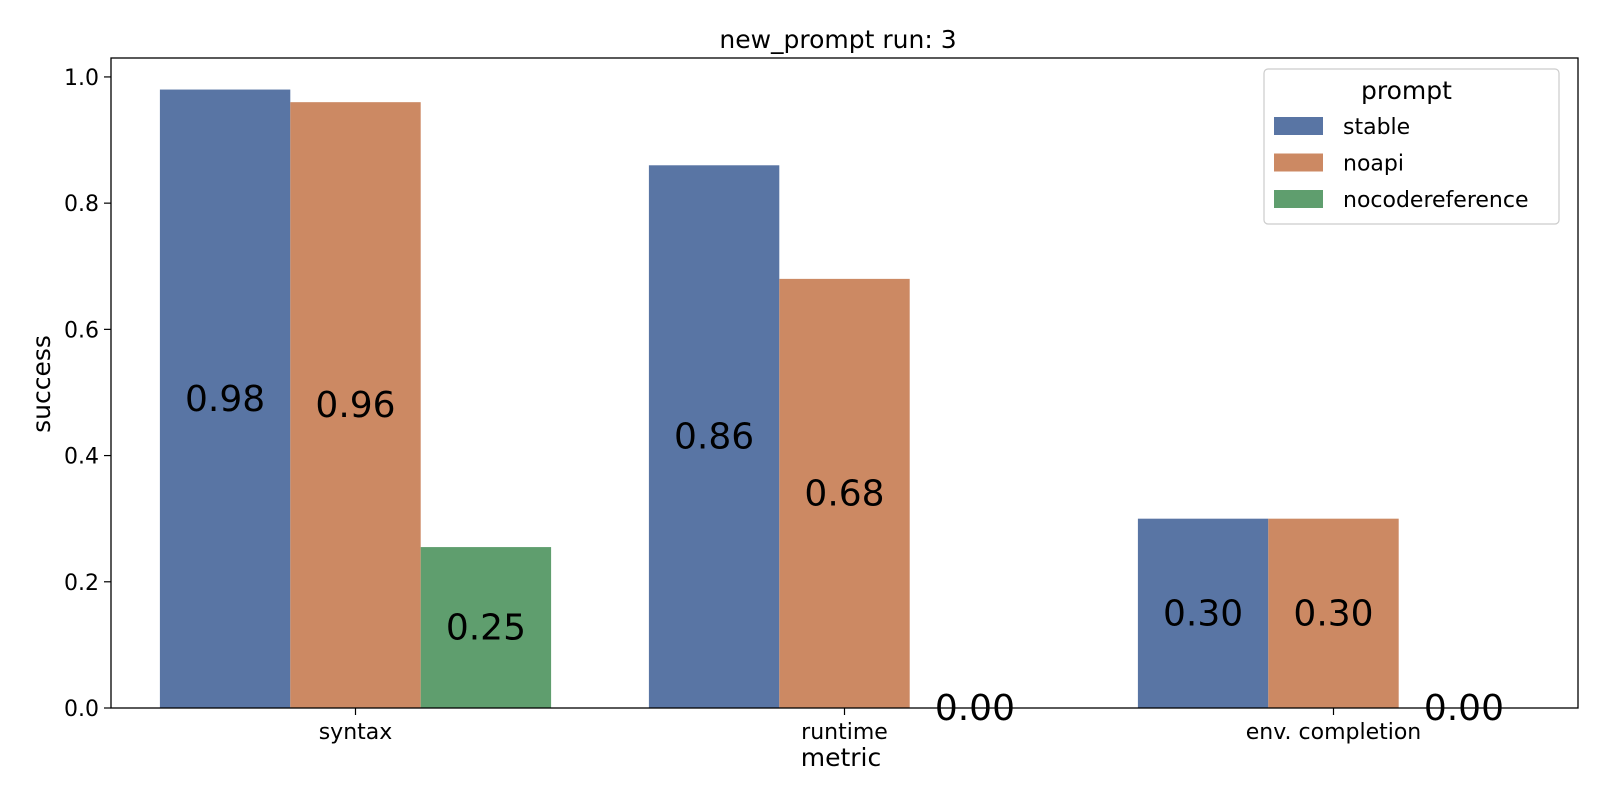  I want to click on value-label-noapi-0: 0.96, so click(355, 405).